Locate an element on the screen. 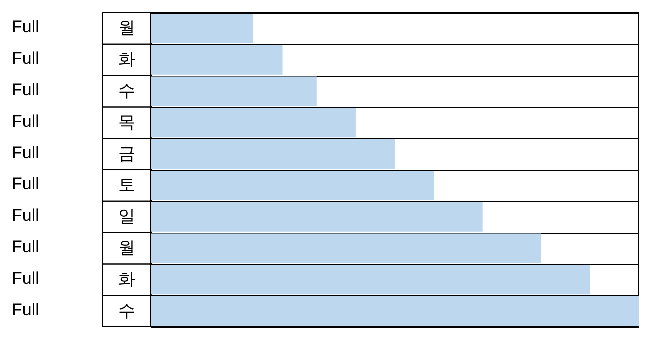 This screenshot has height=350, width=654. y-tick-label: 토 is located at coordinates (127, 186).